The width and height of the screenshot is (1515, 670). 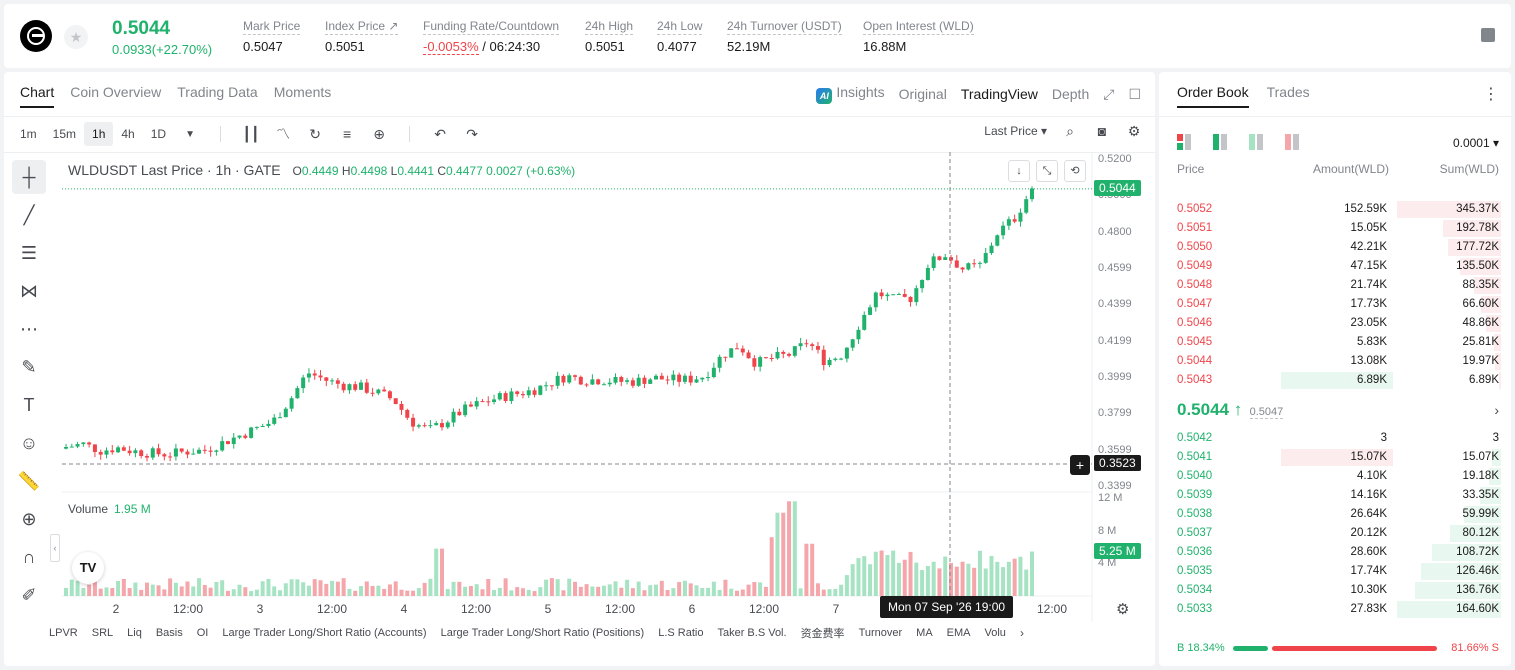 I want to click on price-type-select: Last Price ▾, so click(x=1015, y=131).